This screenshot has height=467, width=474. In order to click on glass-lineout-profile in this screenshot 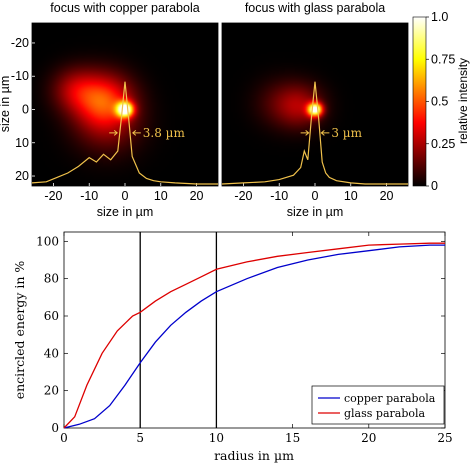, I will do `click(314, 133)`.